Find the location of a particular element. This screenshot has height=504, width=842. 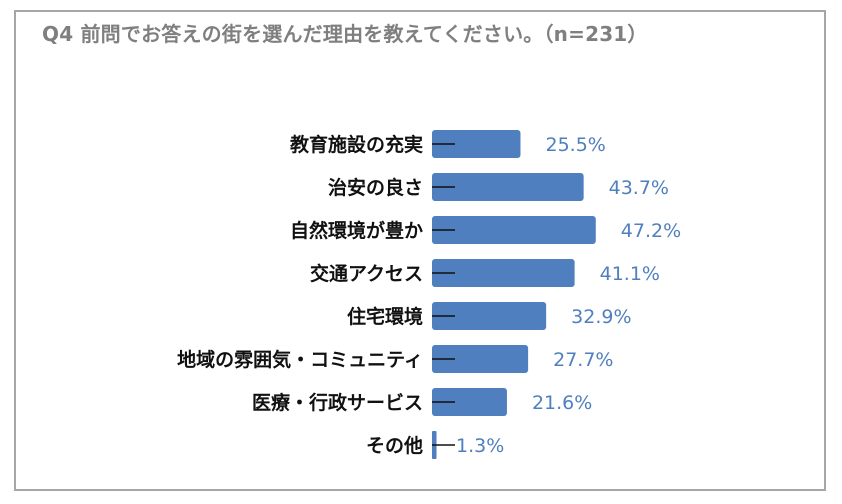

category-label: 住宅環境 is located at coordinates (385, 316).